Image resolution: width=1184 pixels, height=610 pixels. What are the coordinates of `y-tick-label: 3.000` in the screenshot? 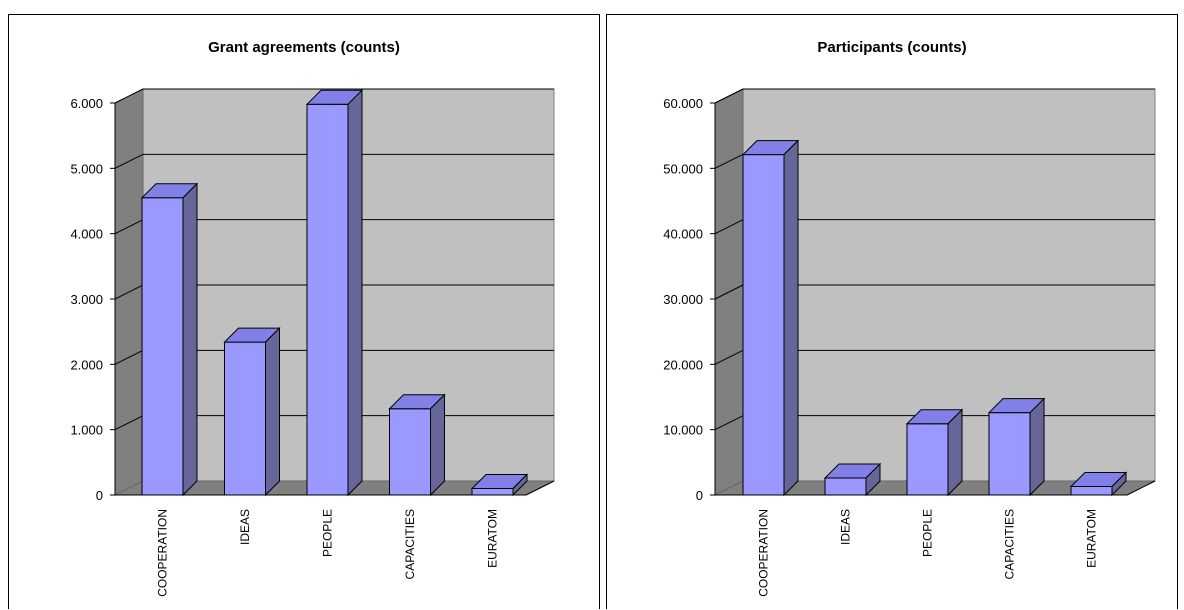 It's located at (86, 299).